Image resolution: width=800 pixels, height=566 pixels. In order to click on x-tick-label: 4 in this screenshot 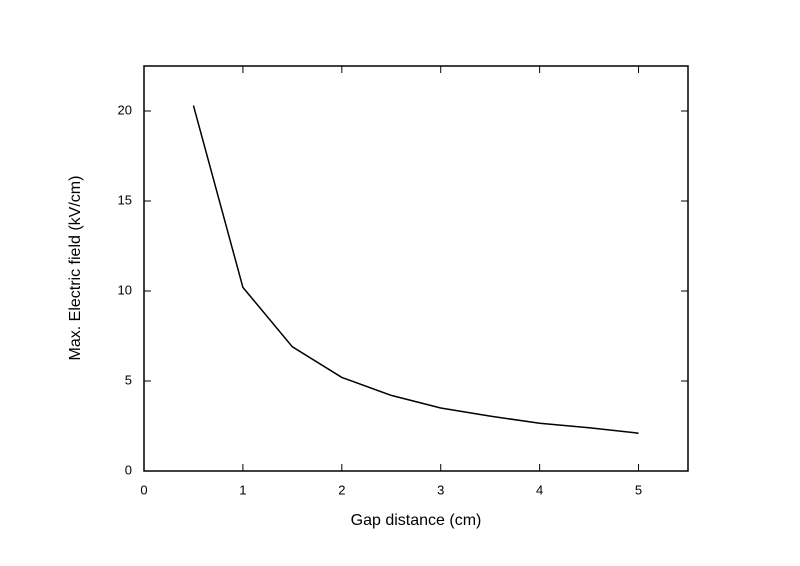, I will do `click(539, 489)`.